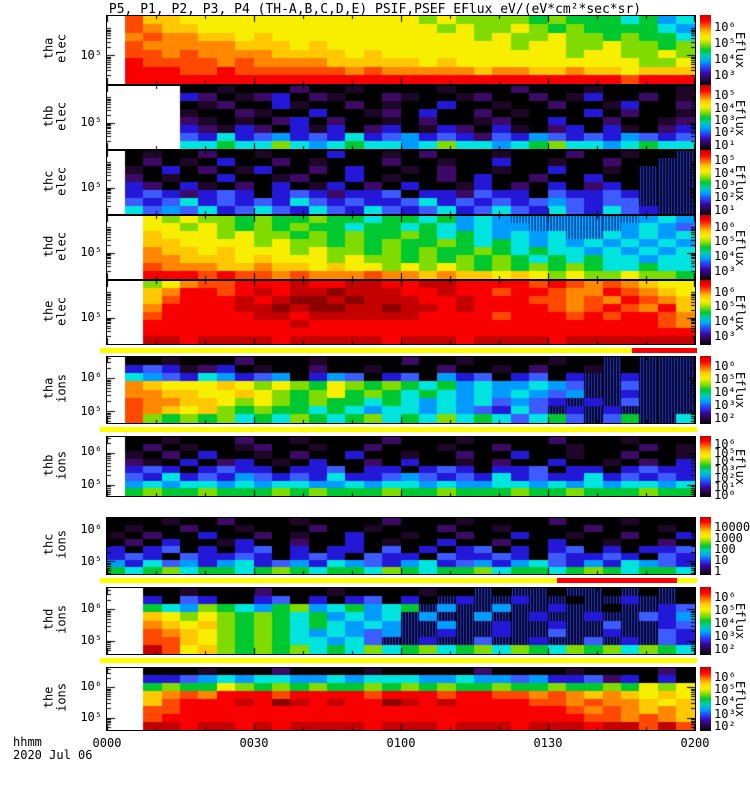 Image resolution: width=750 pixels, height=800 pixels. I want to click on spectrogram-panel-thd-elec, so click(401, 247).